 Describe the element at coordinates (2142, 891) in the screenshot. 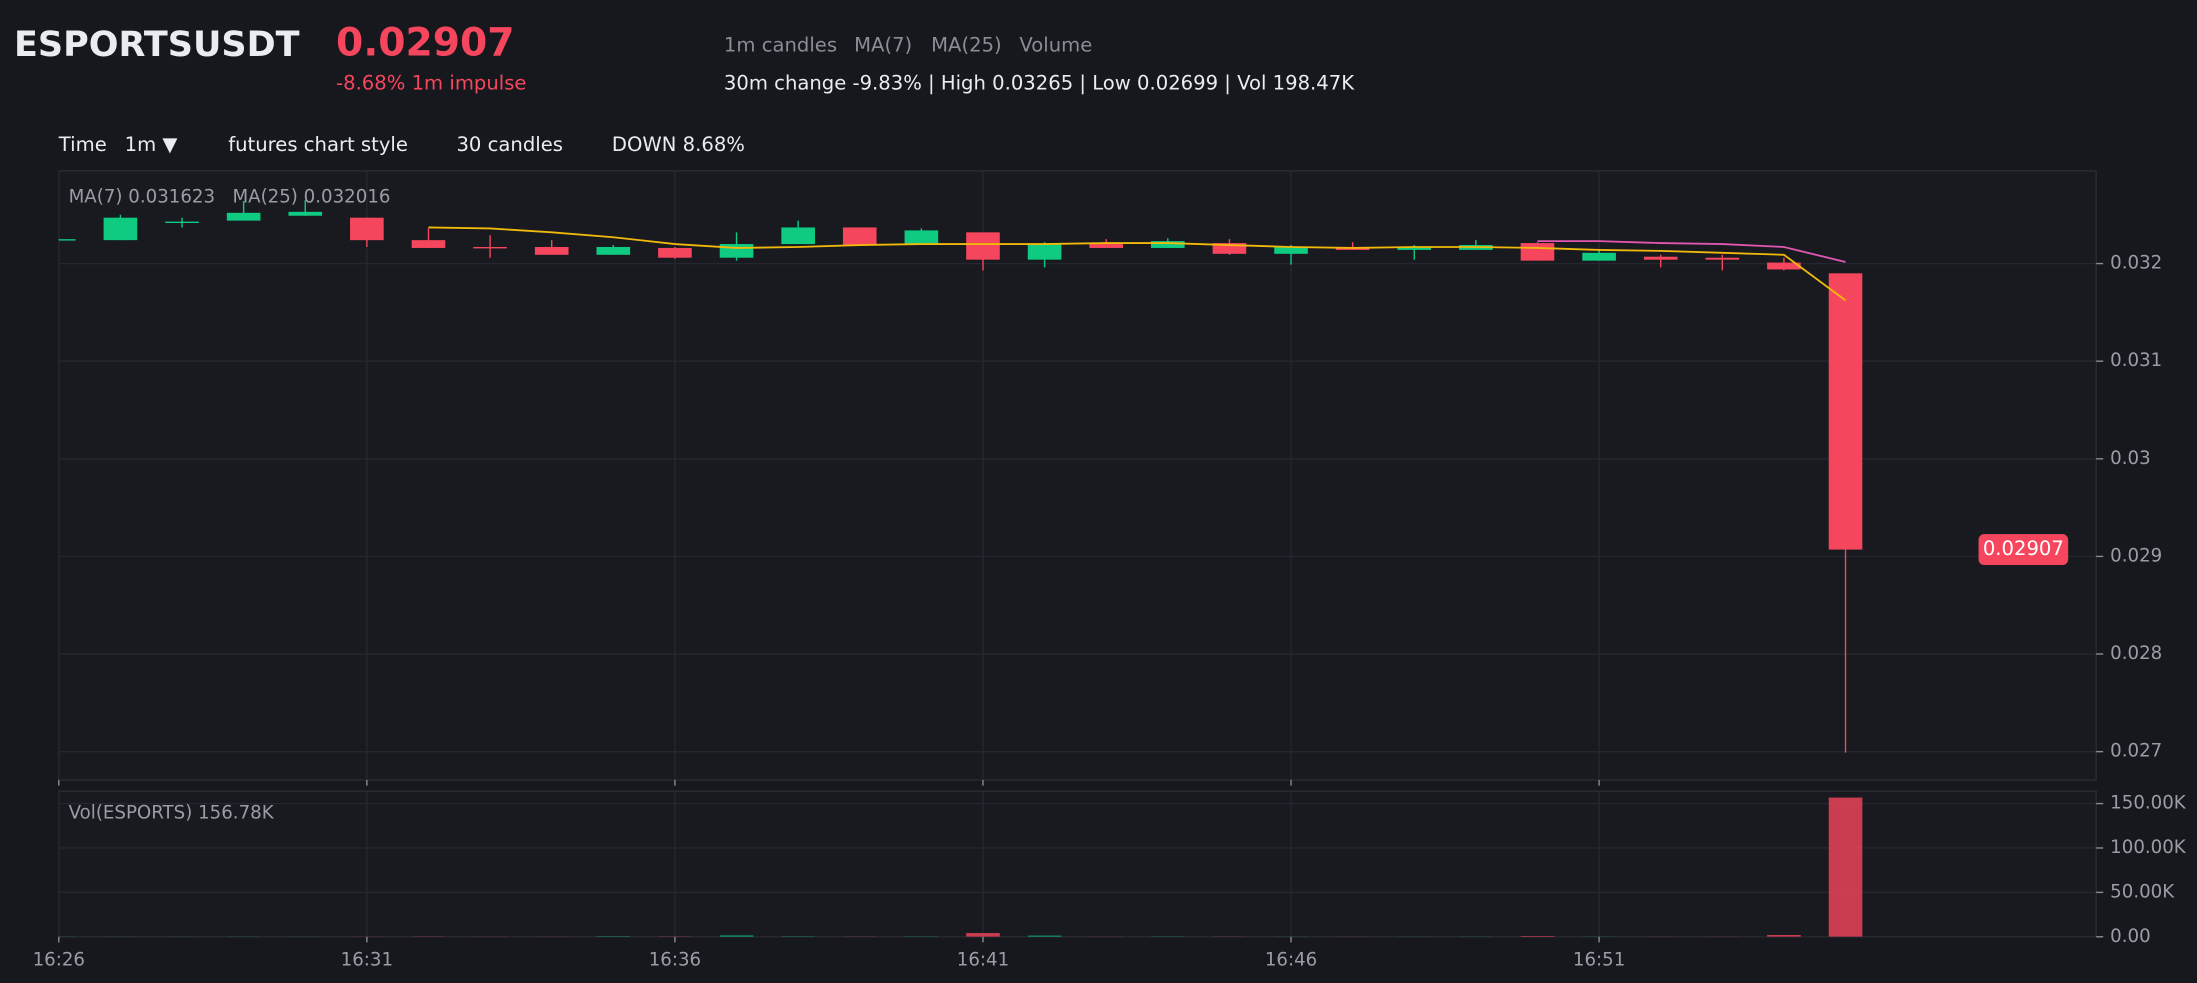

I see `y-tick-label: 50.00K` at that location.